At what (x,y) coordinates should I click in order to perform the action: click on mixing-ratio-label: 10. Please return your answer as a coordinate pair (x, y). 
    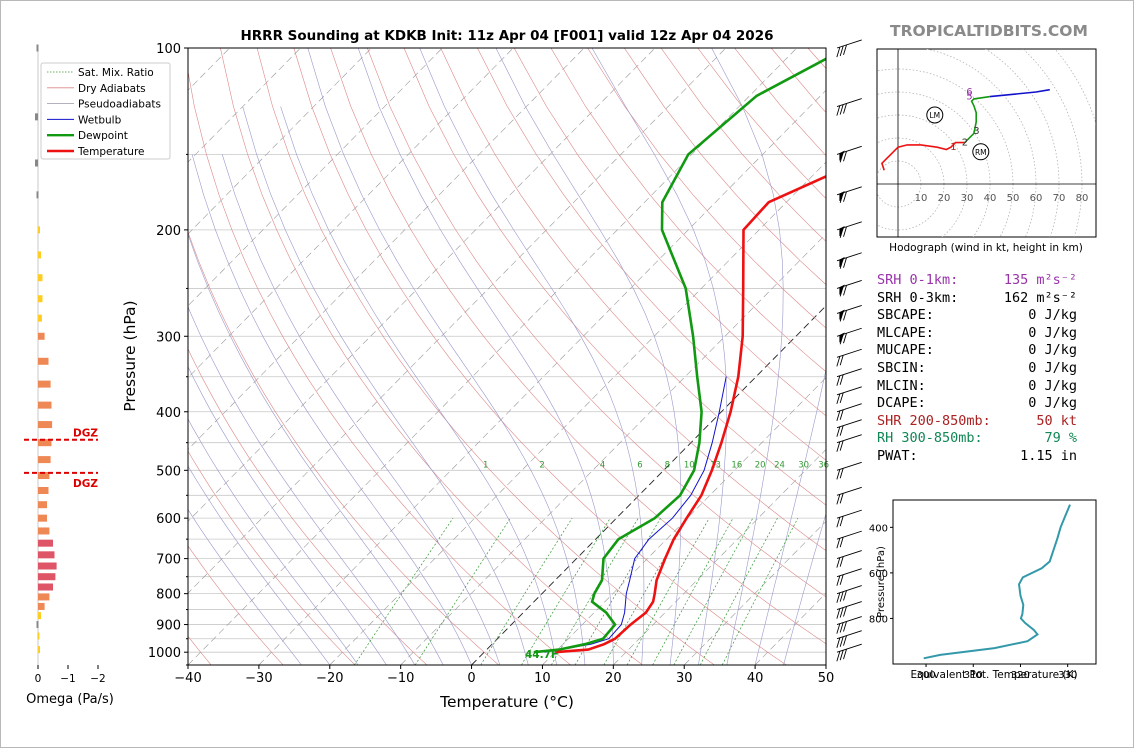
    Looking at the image, I should click on (689, 465).